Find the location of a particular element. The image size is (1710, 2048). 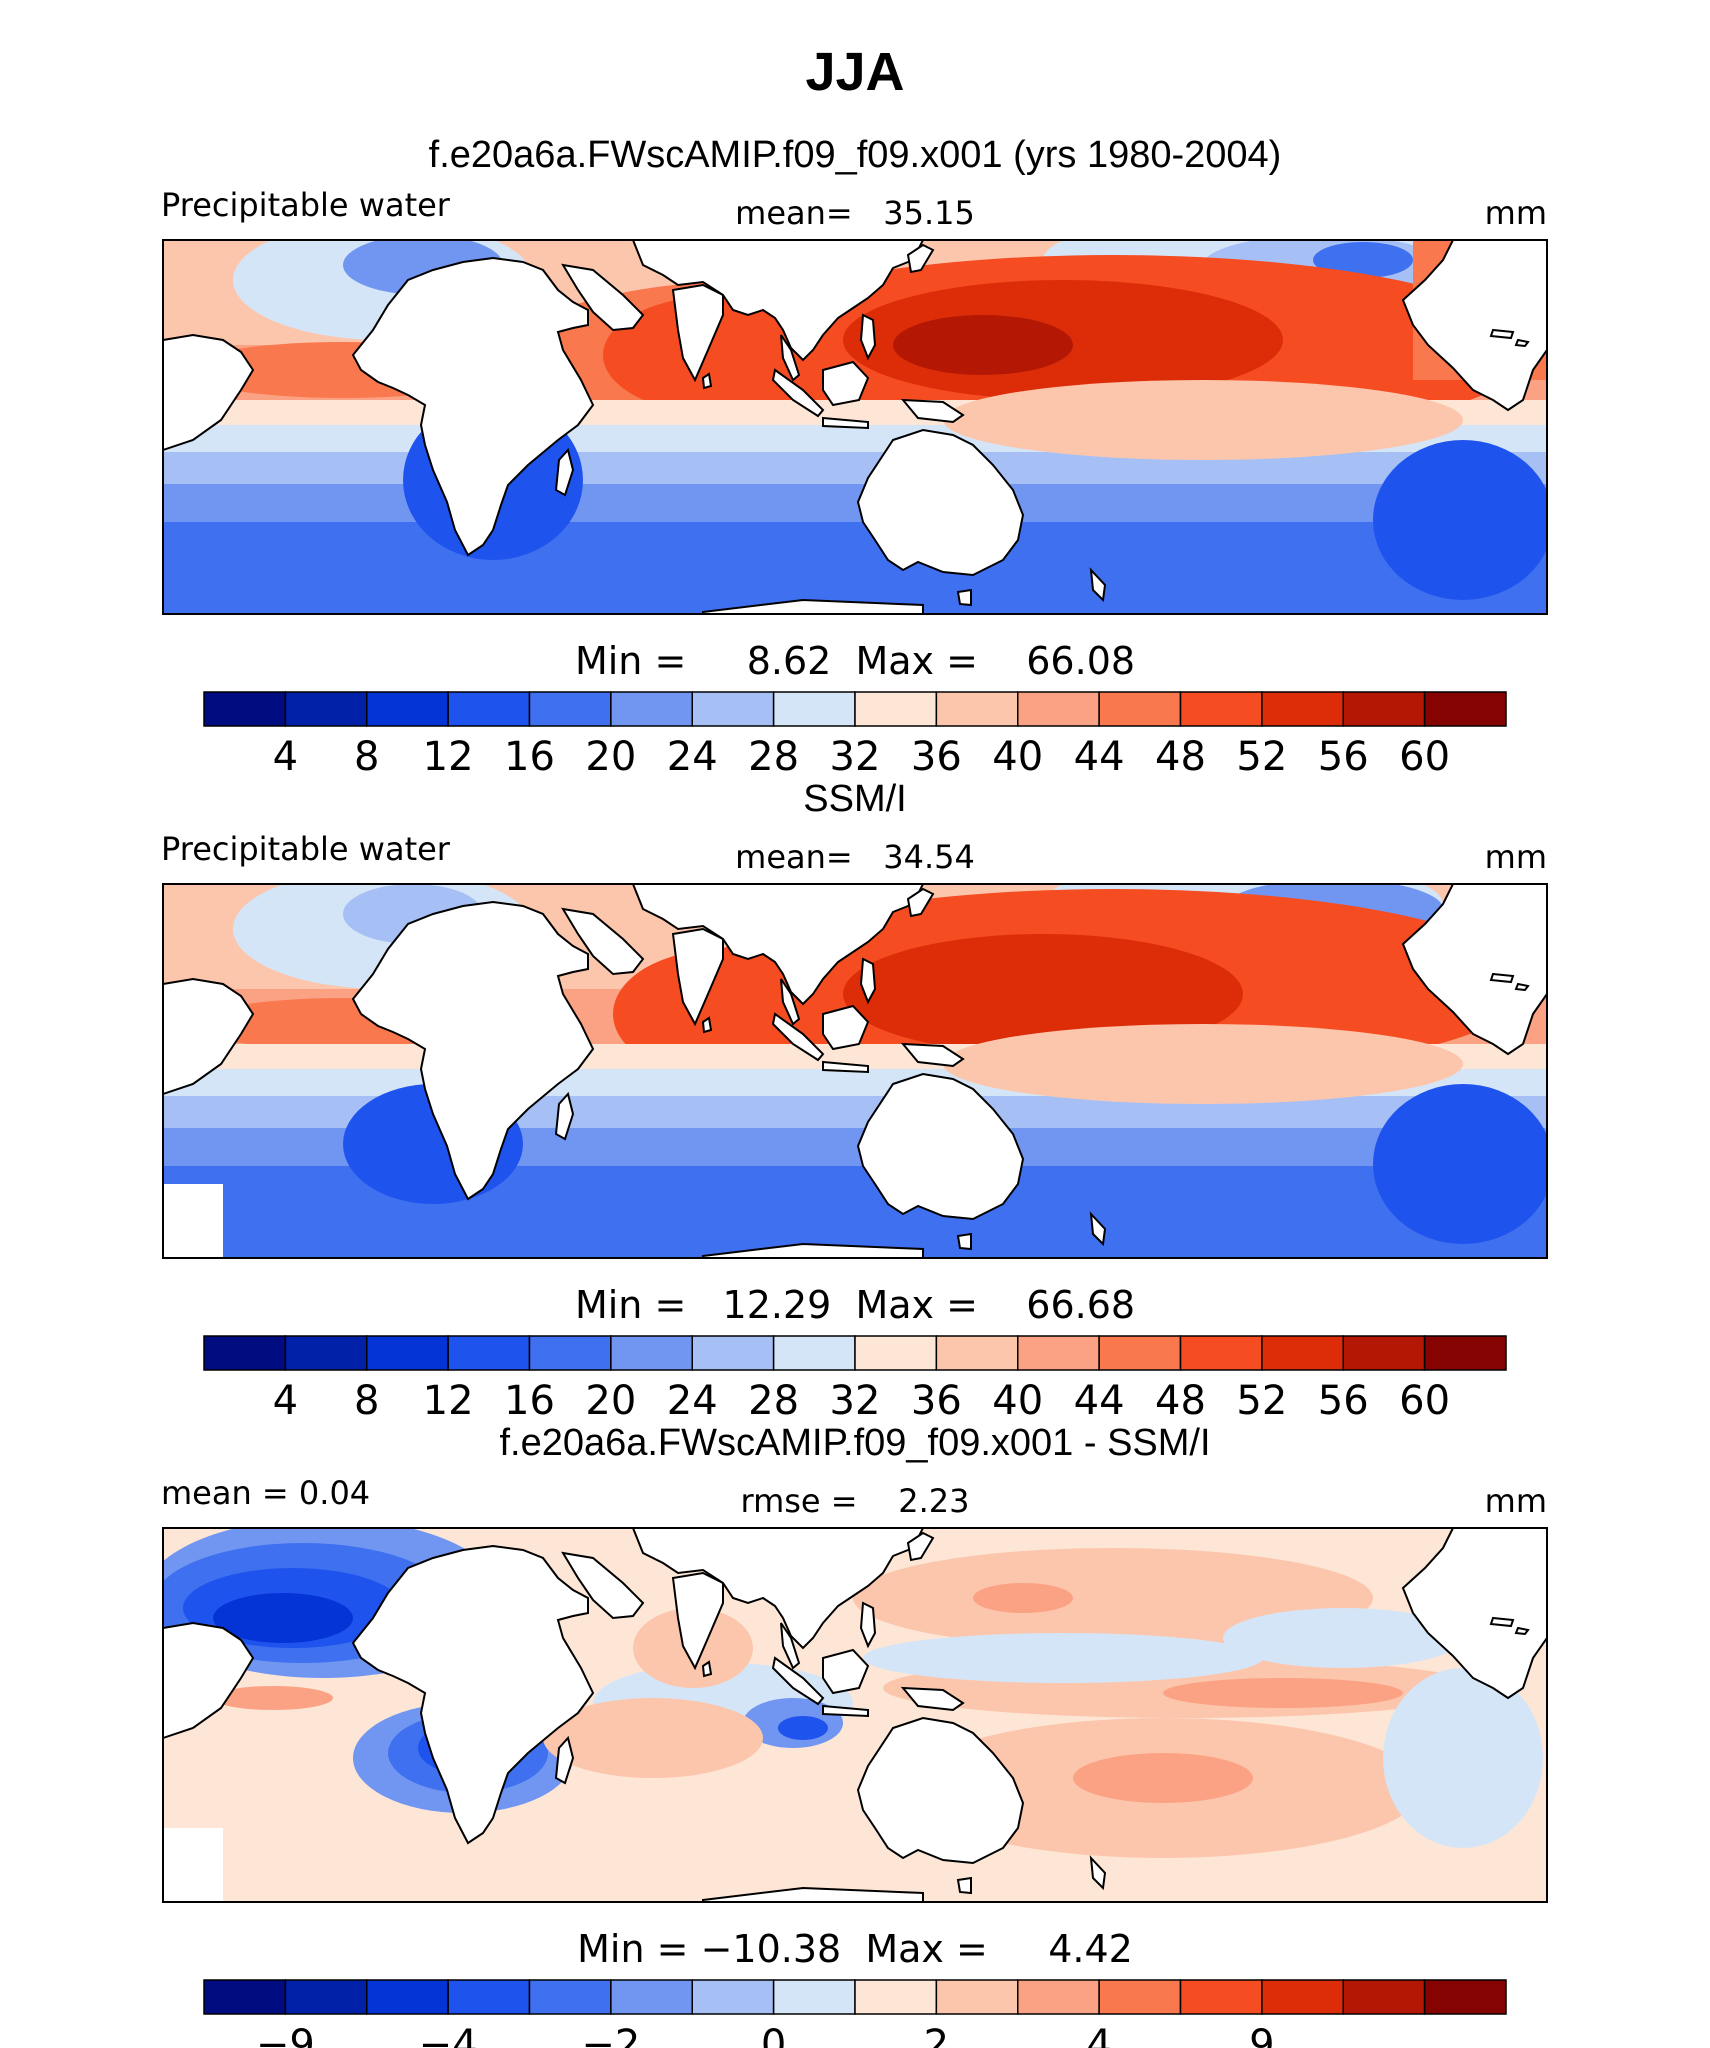

min-max-label: Min = 12.29 Max = 66.68 is located at coordinates (855, 1305).